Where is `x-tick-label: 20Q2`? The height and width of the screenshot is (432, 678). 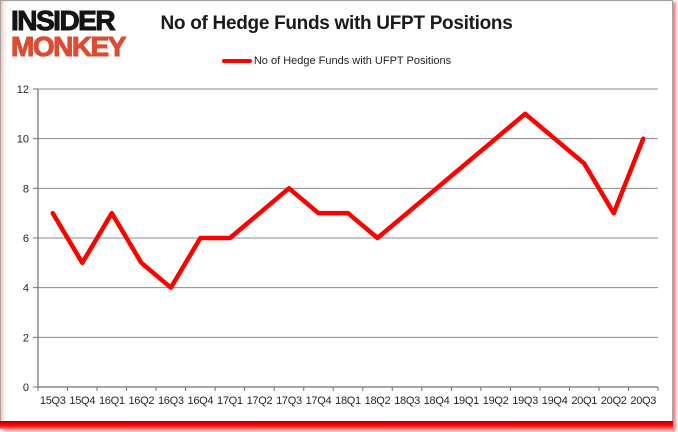 x-tick-label: 20Q2 is located at coordinates (614, 401).